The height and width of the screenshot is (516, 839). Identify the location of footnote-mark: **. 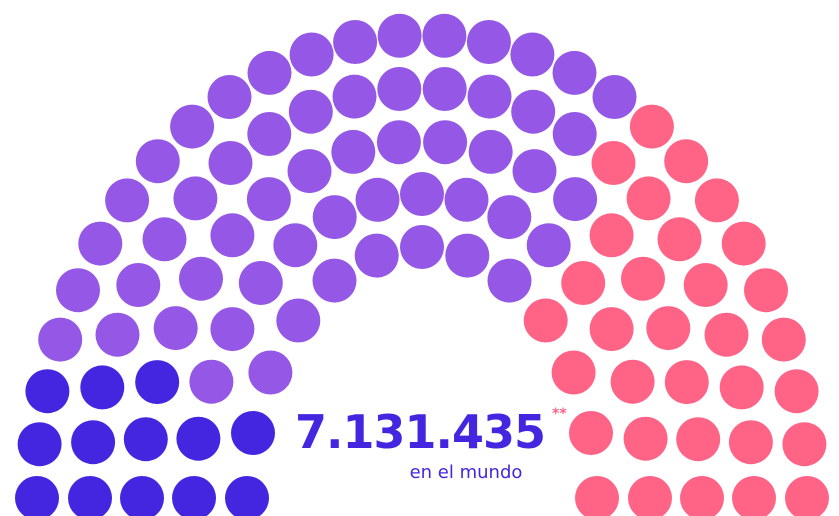
(559, 414).